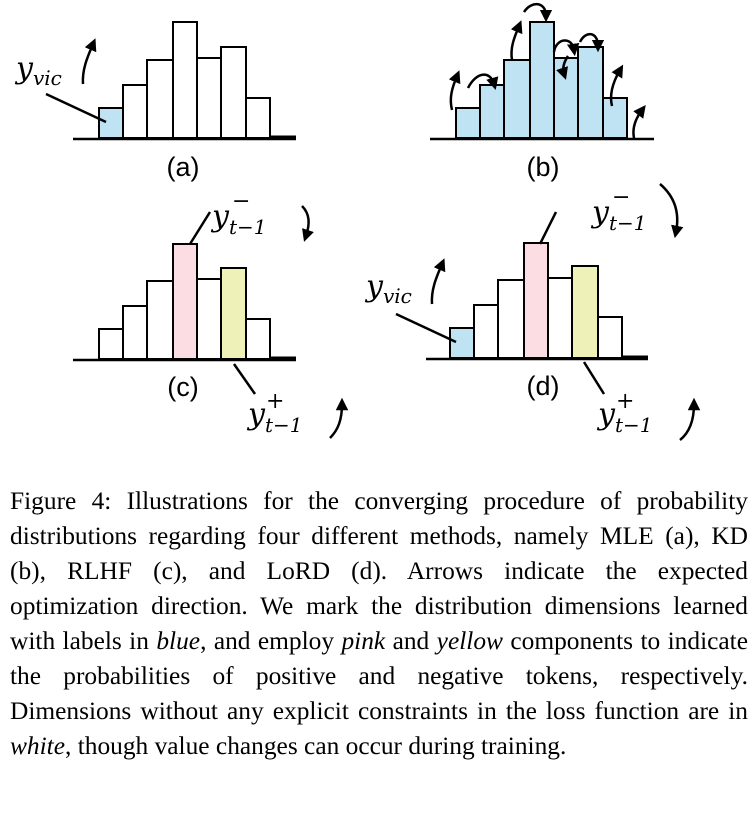 This screenshot has width=754, height=816. I want to click on caption-emph-blue: blue, so click(178, 641).